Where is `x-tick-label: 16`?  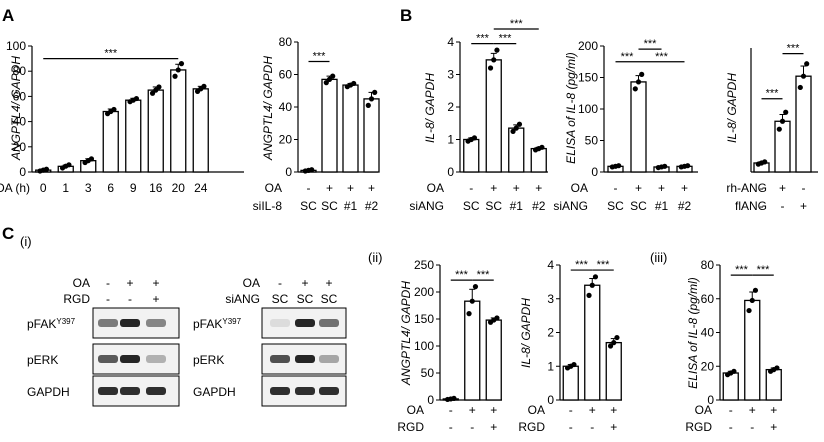 x-tick-label: 16 is located at coordinates (156, 188).